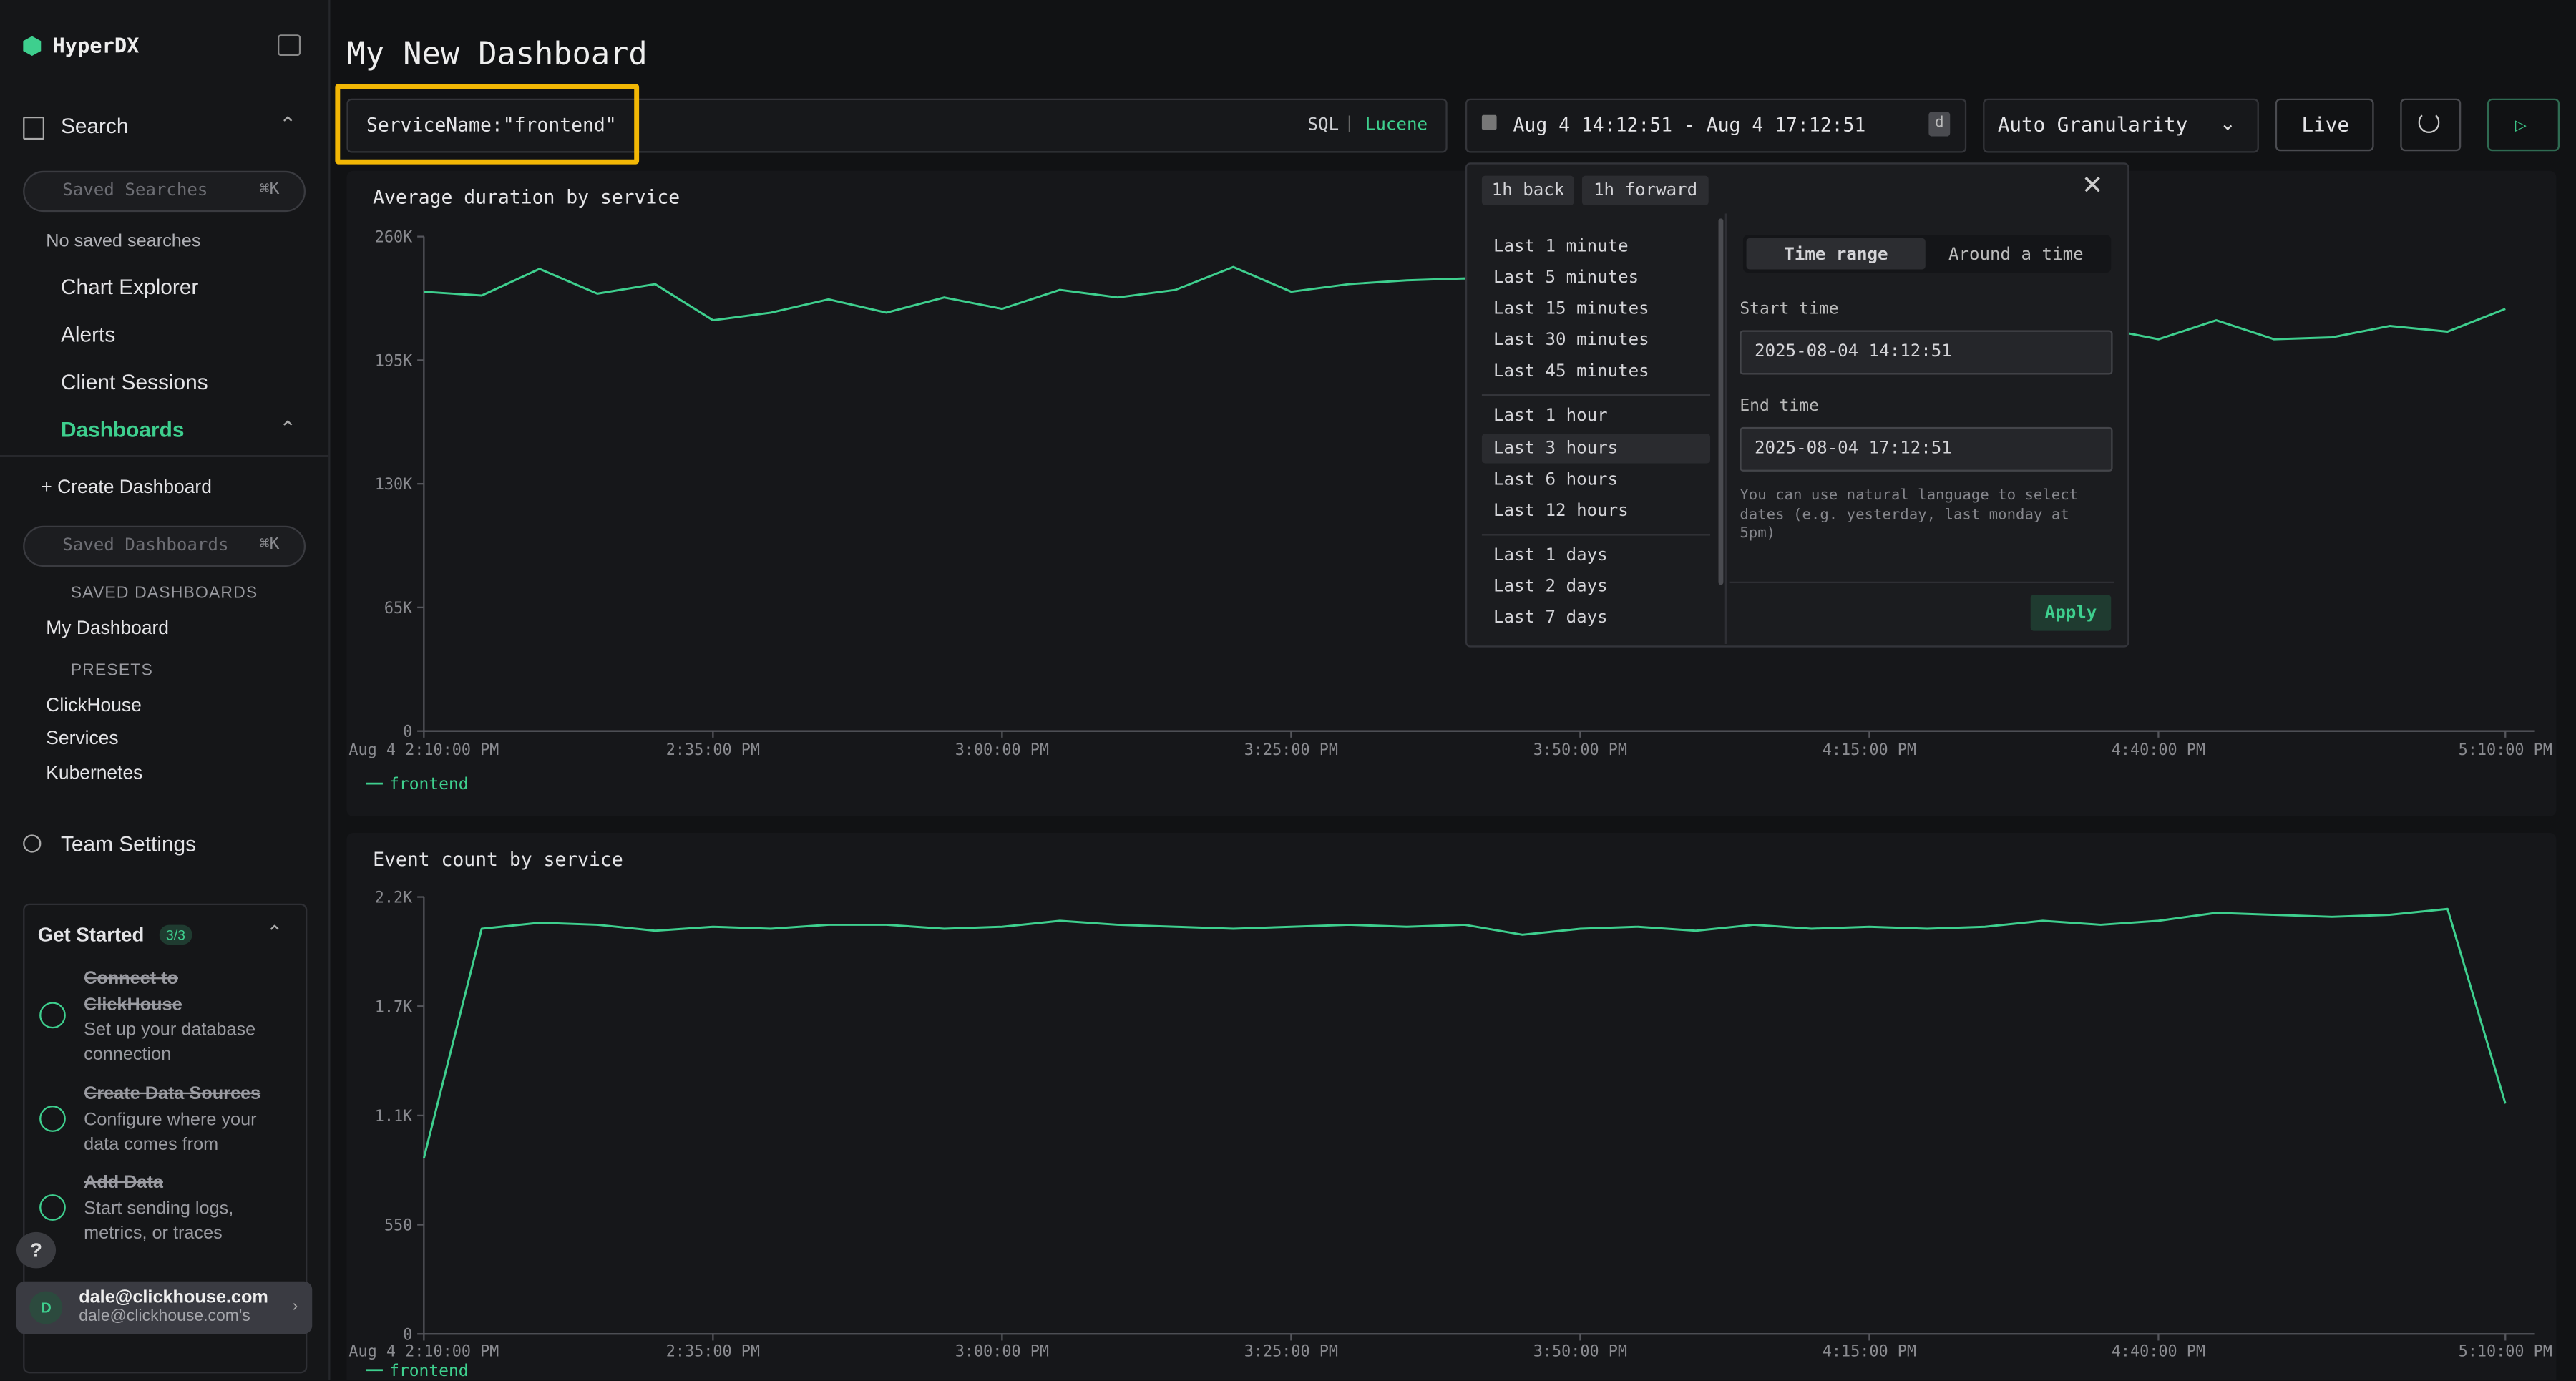 The height and width of the screenshot is (1381, 2576). Describe the element at coordinates (1721, 401) in the screenshot. I see `scrollbar` at that location.